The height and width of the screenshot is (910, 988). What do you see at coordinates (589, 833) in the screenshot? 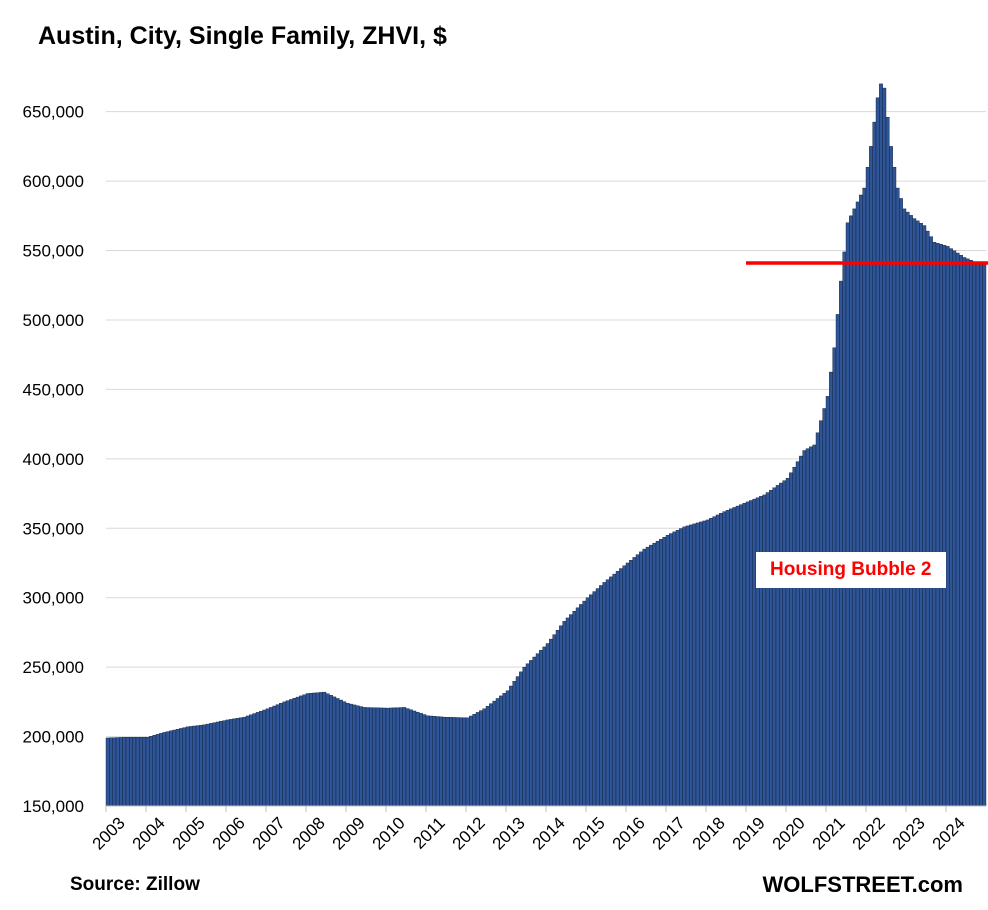
I see `x-tick-label: 2015` at bounding box center [589, 833].